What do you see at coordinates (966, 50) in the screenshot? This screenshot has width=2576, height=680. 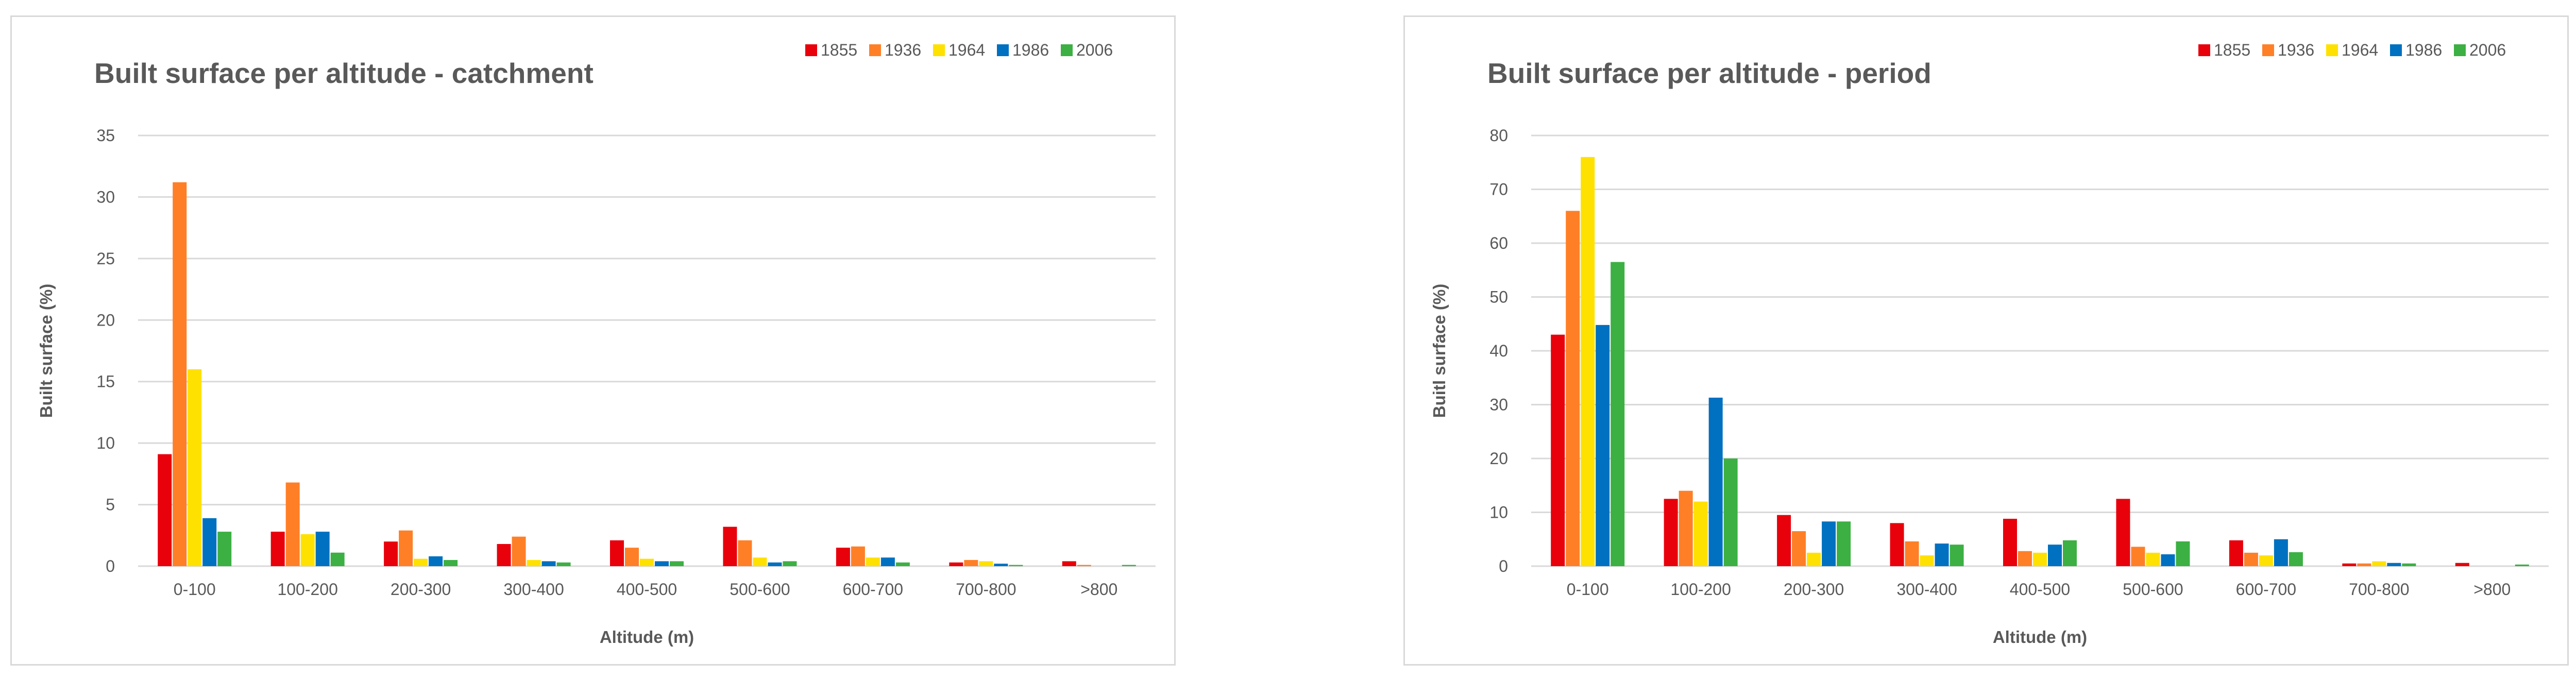 I see `legend-label-1964: 1964` at bounding box center [966, 50].